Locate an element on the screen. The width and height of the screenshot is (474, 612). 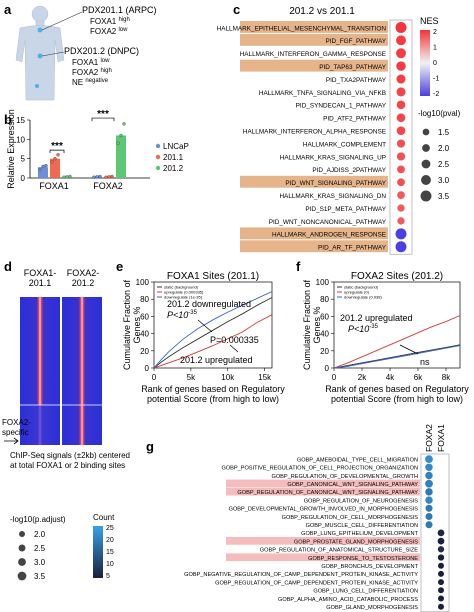
heatmap-side-label-line-1: specific is located at coordinates (15, 432).